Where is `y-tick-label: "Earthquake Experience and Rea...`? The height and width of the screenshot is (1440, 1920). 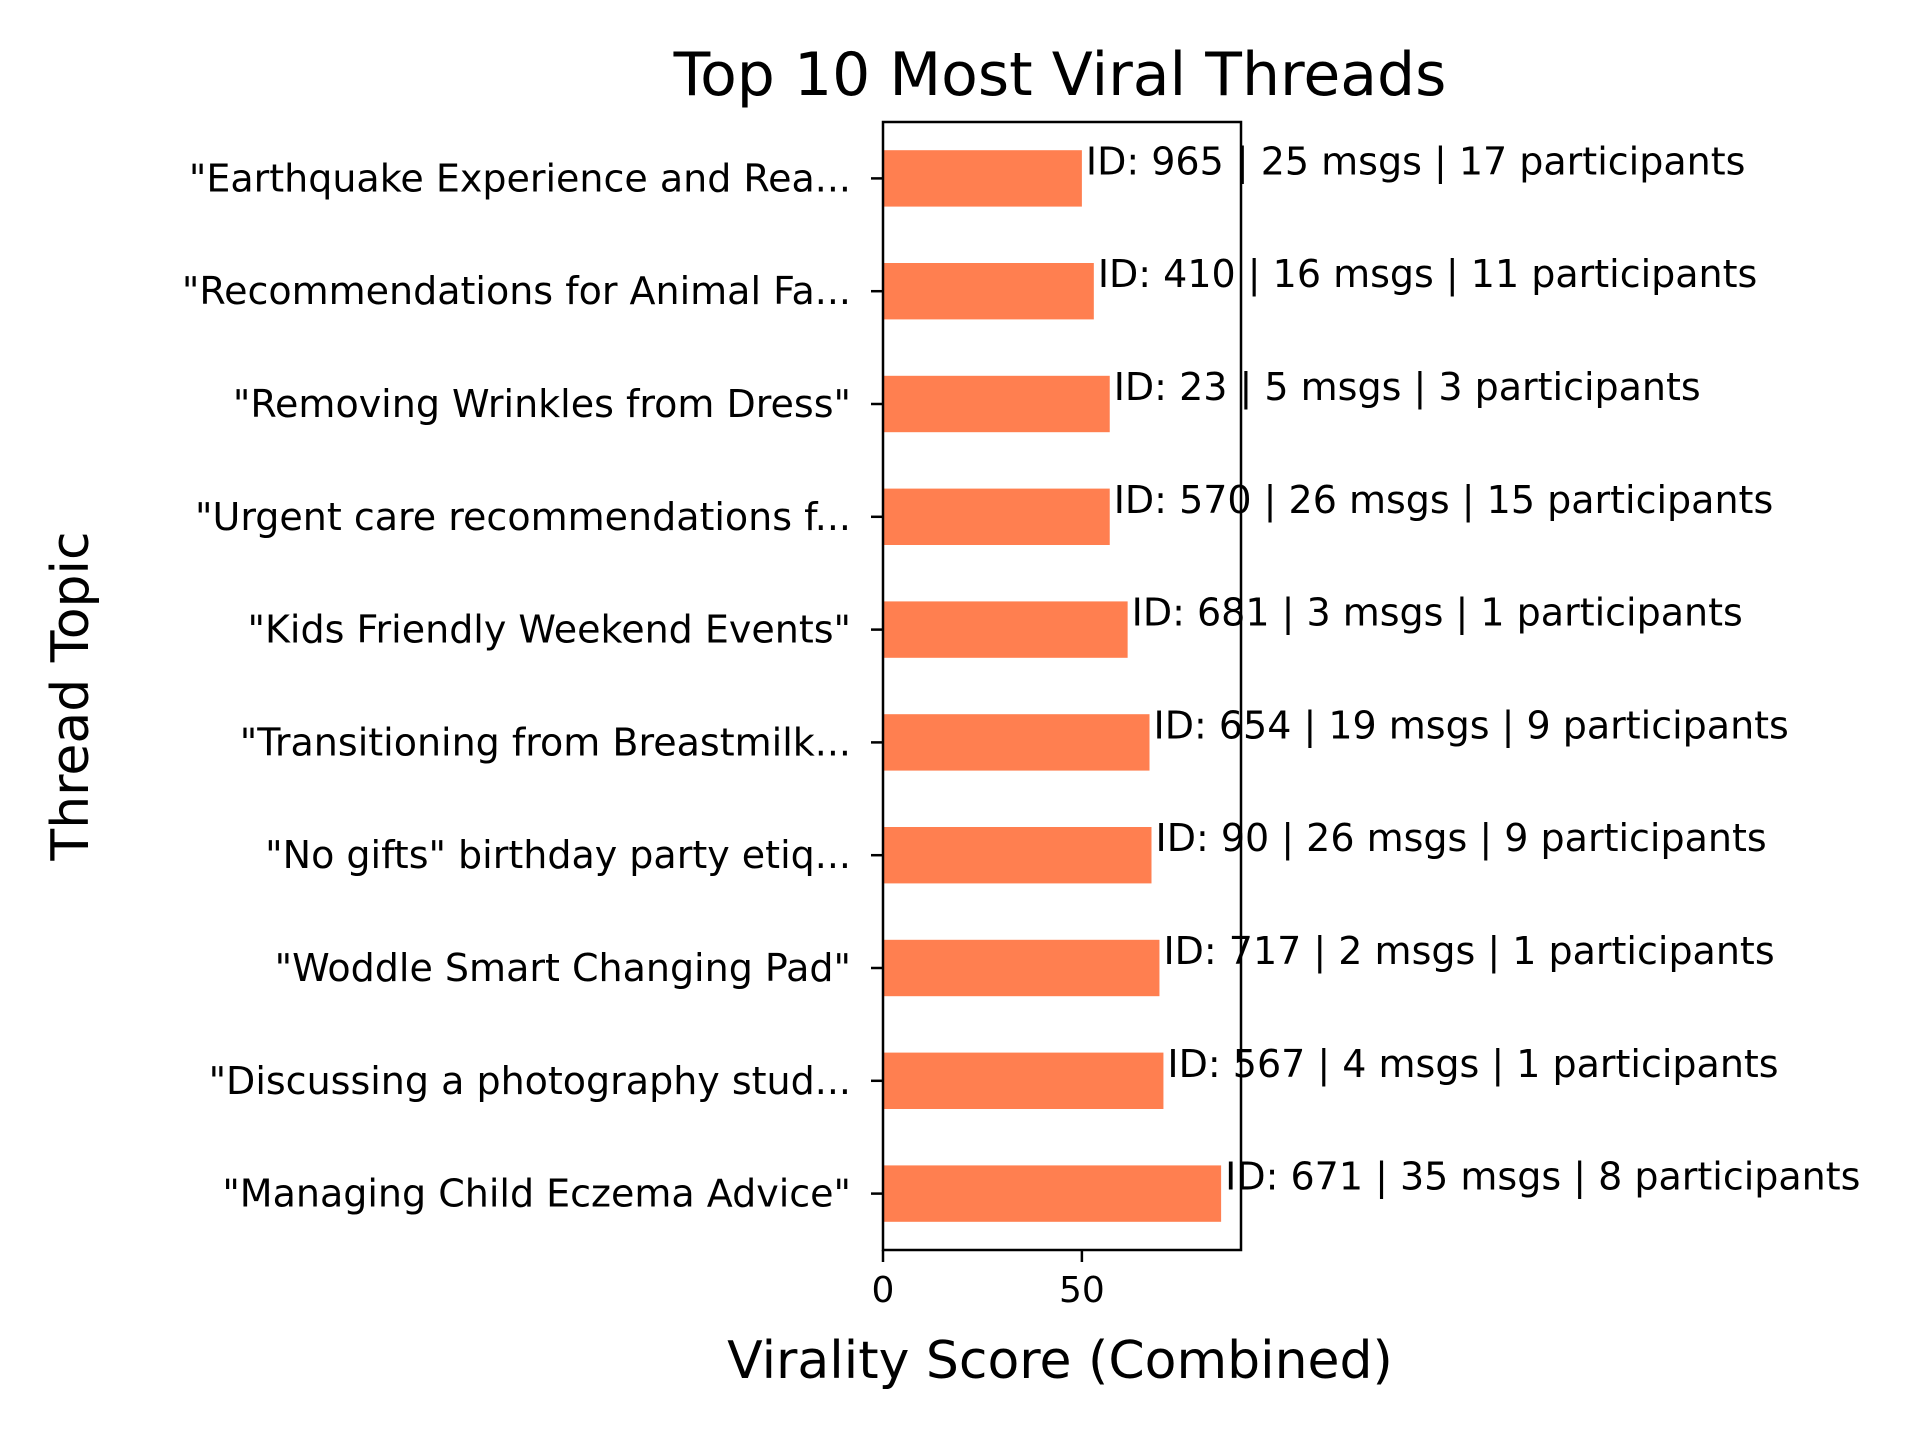 y-tick-label: "Earthquake Experience and Rea... is located at coordinates (520, 178).